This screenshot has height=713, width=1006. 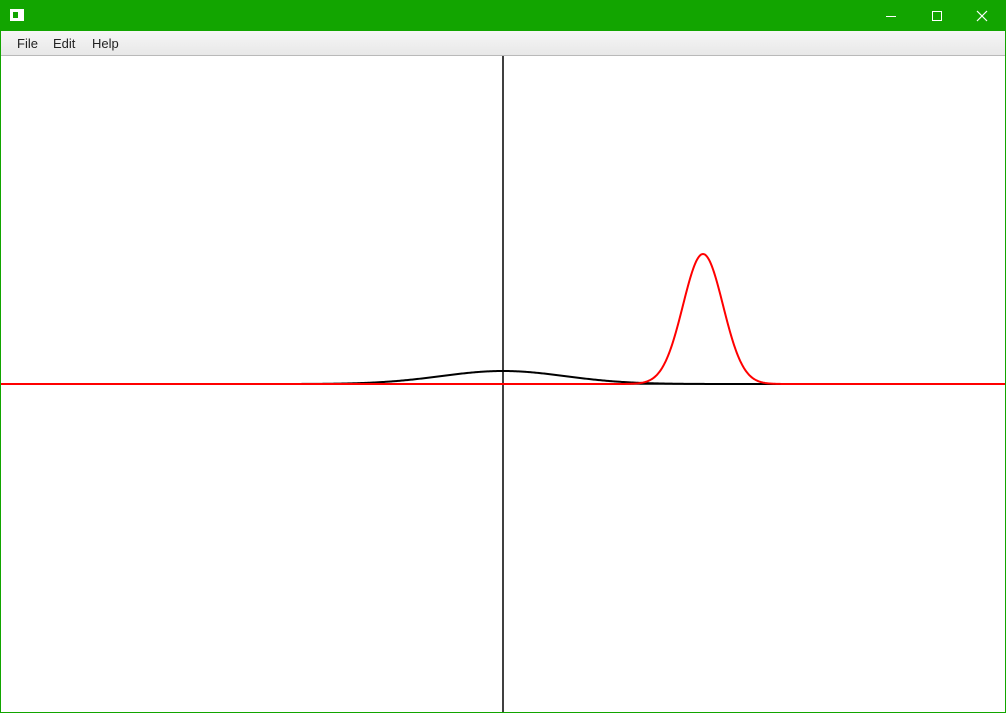 I want to click on minimize-button, so click(x=891, y=16).